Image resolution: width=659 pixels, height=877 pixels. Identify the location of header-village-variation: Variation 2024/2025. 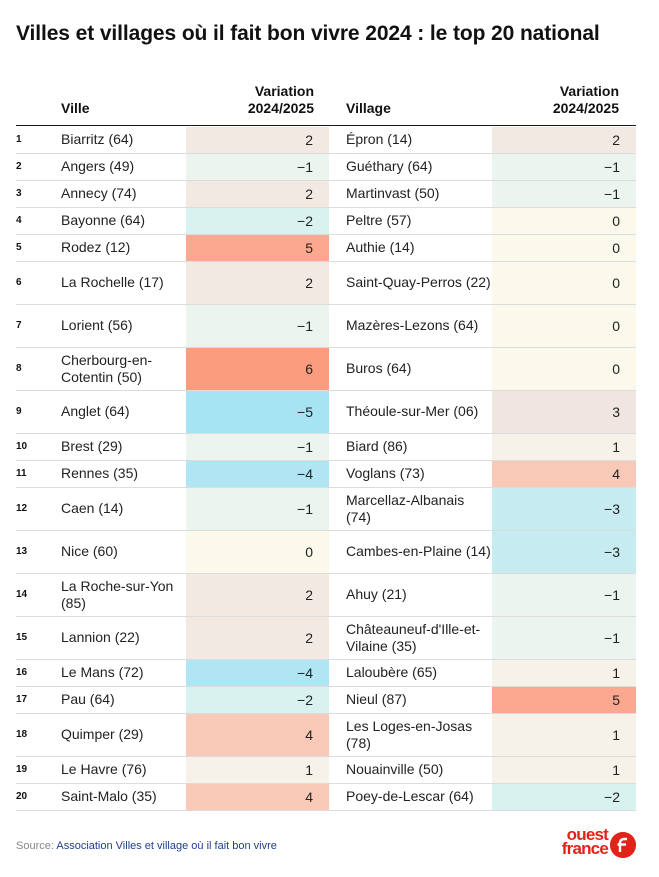
(562, 100).